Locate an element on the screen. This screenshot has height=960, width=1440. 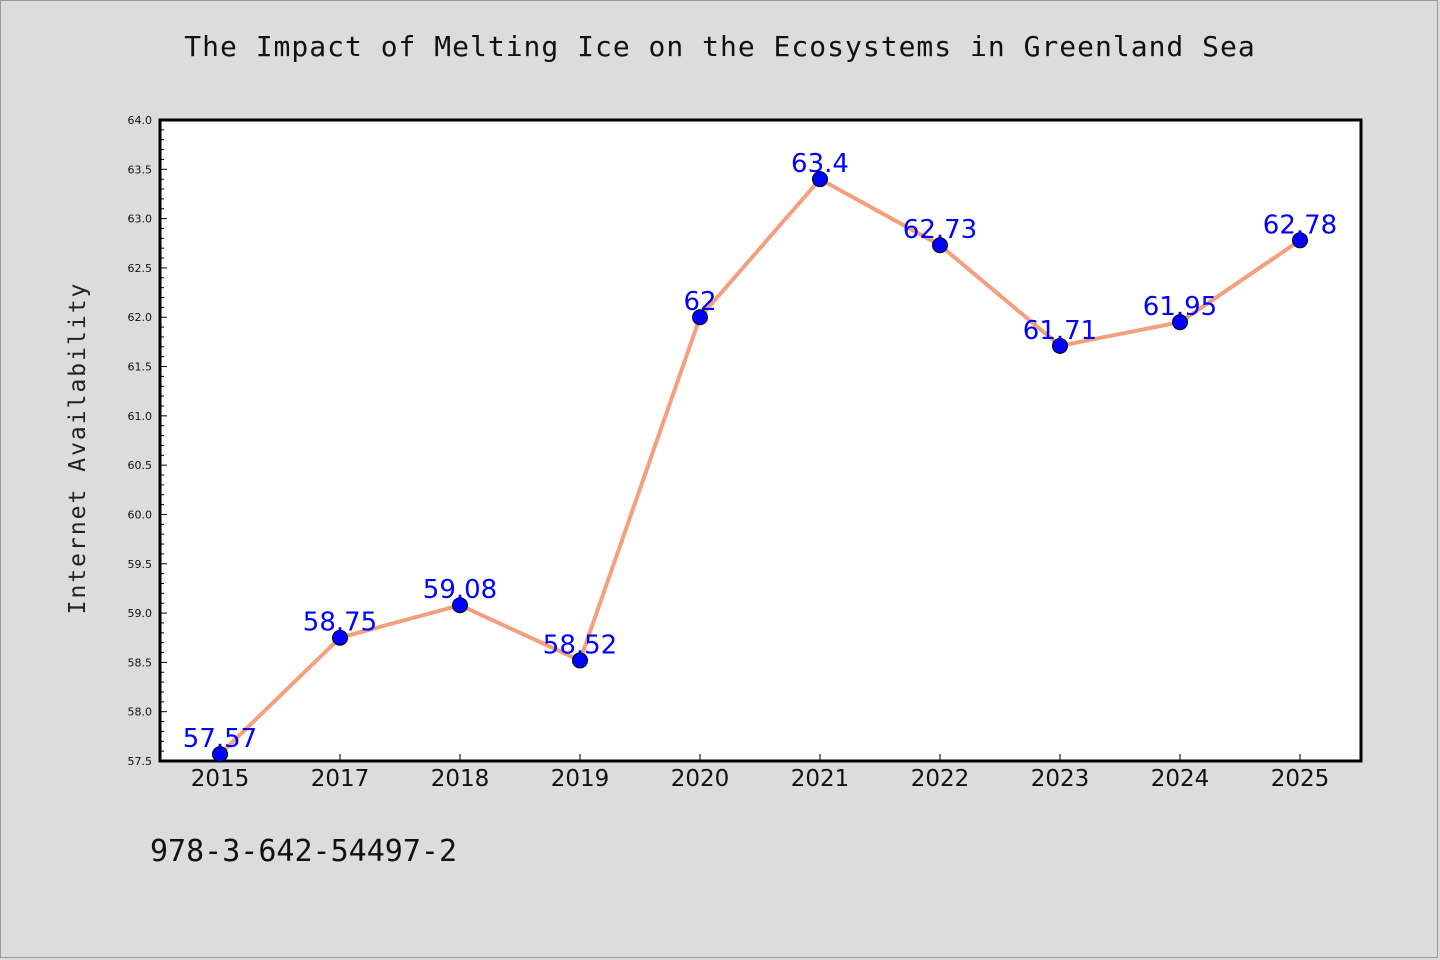
x-tick-label: 2022 is located at coordinates (940, 779).